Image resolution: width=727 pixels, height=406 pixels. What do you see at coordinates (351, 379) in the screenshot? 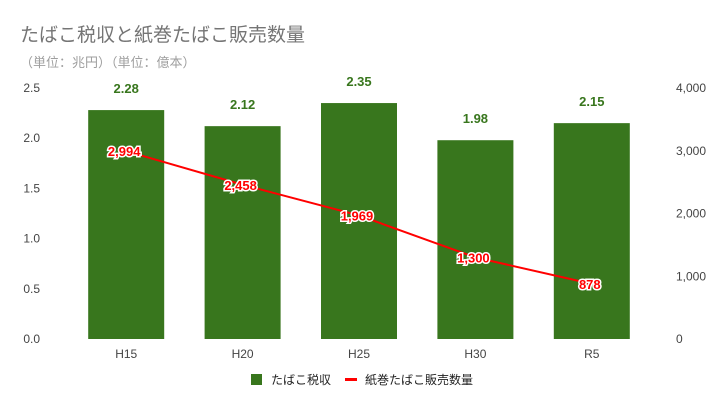
I see `legend-line-swatch` at bounding box center [351, 379].